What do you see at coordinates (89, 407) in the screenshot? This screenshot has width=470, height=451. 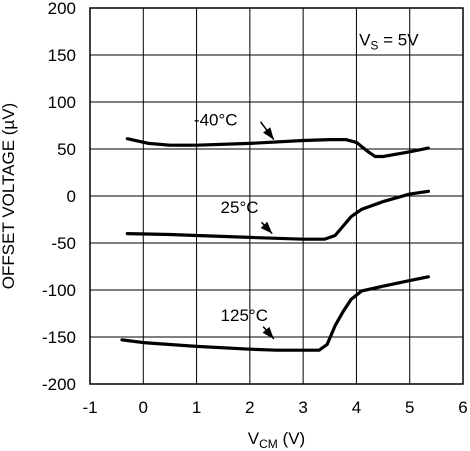 I see `x-tick-label: -1` at bounding box center [89, 407].